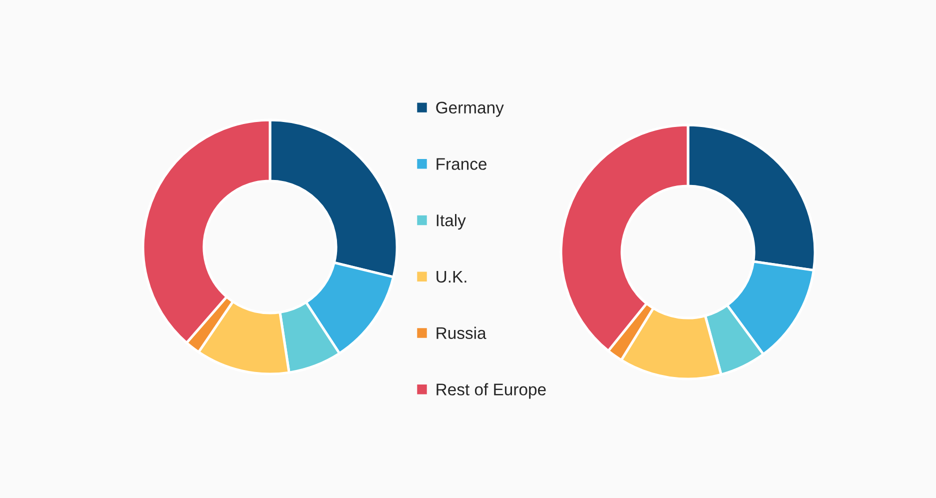 The width and height of the screenshot is (936, 498). I want to click on legend-label: Germany, so click(470, 109).